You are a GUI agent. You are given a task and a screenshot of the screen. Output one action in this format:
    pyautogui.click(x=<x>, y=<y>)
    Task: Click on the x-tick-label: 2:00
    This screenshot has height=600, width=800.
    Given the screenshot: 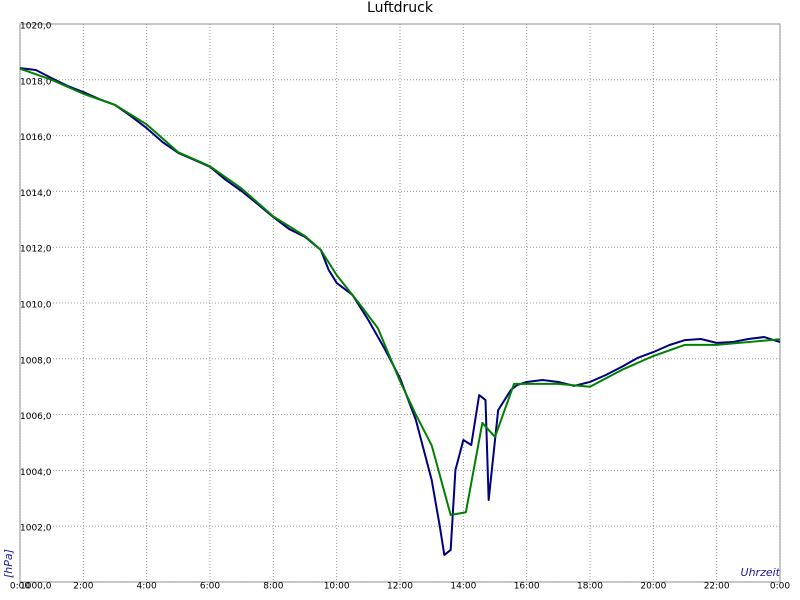 What is the action you would take?
    pyautogui.click(x=83, y=587)
    